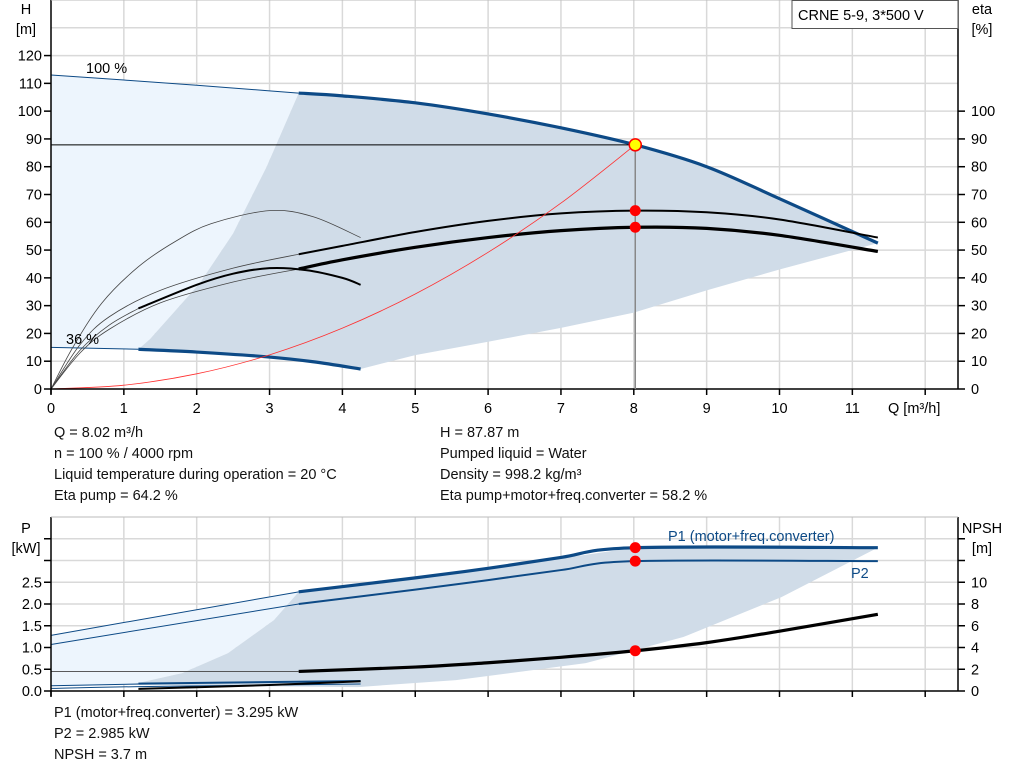  What do you see at coordinates (102, 734) in the screenshot?
I see `result-p2: P2 = 2.985 kW` at bounding box center [102, 734].